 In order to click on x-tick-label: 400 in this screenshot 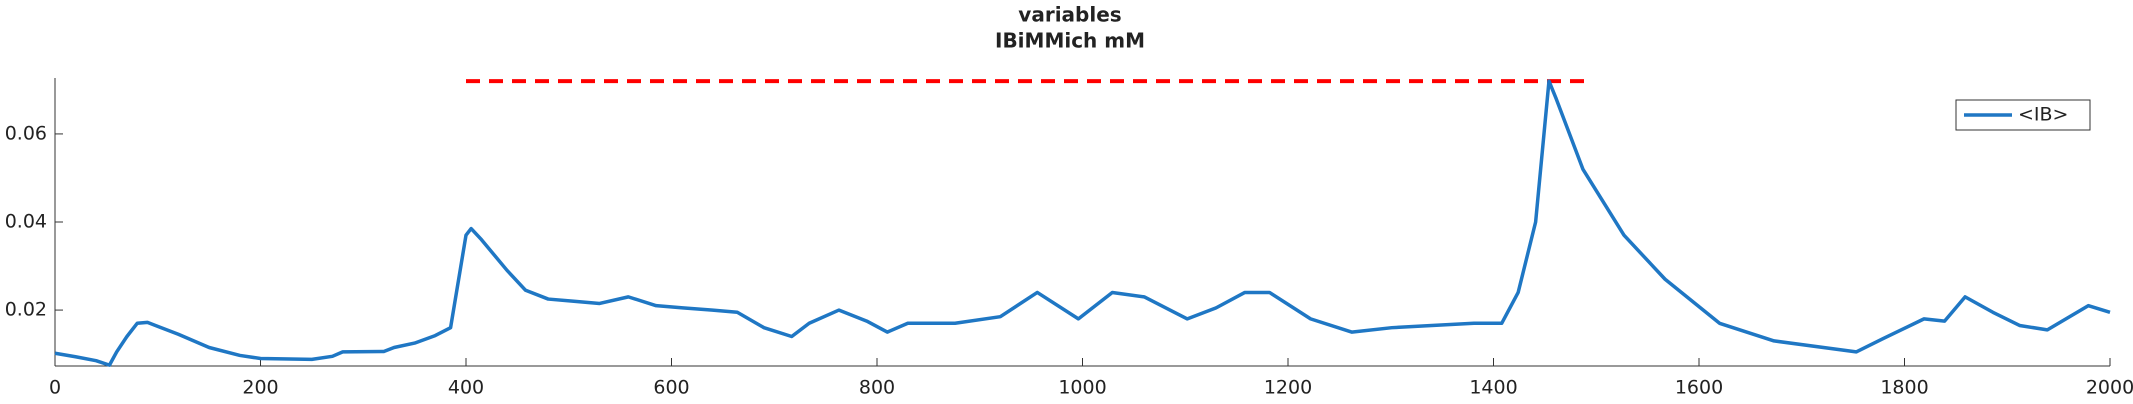, I will do `click(466, 388)`.